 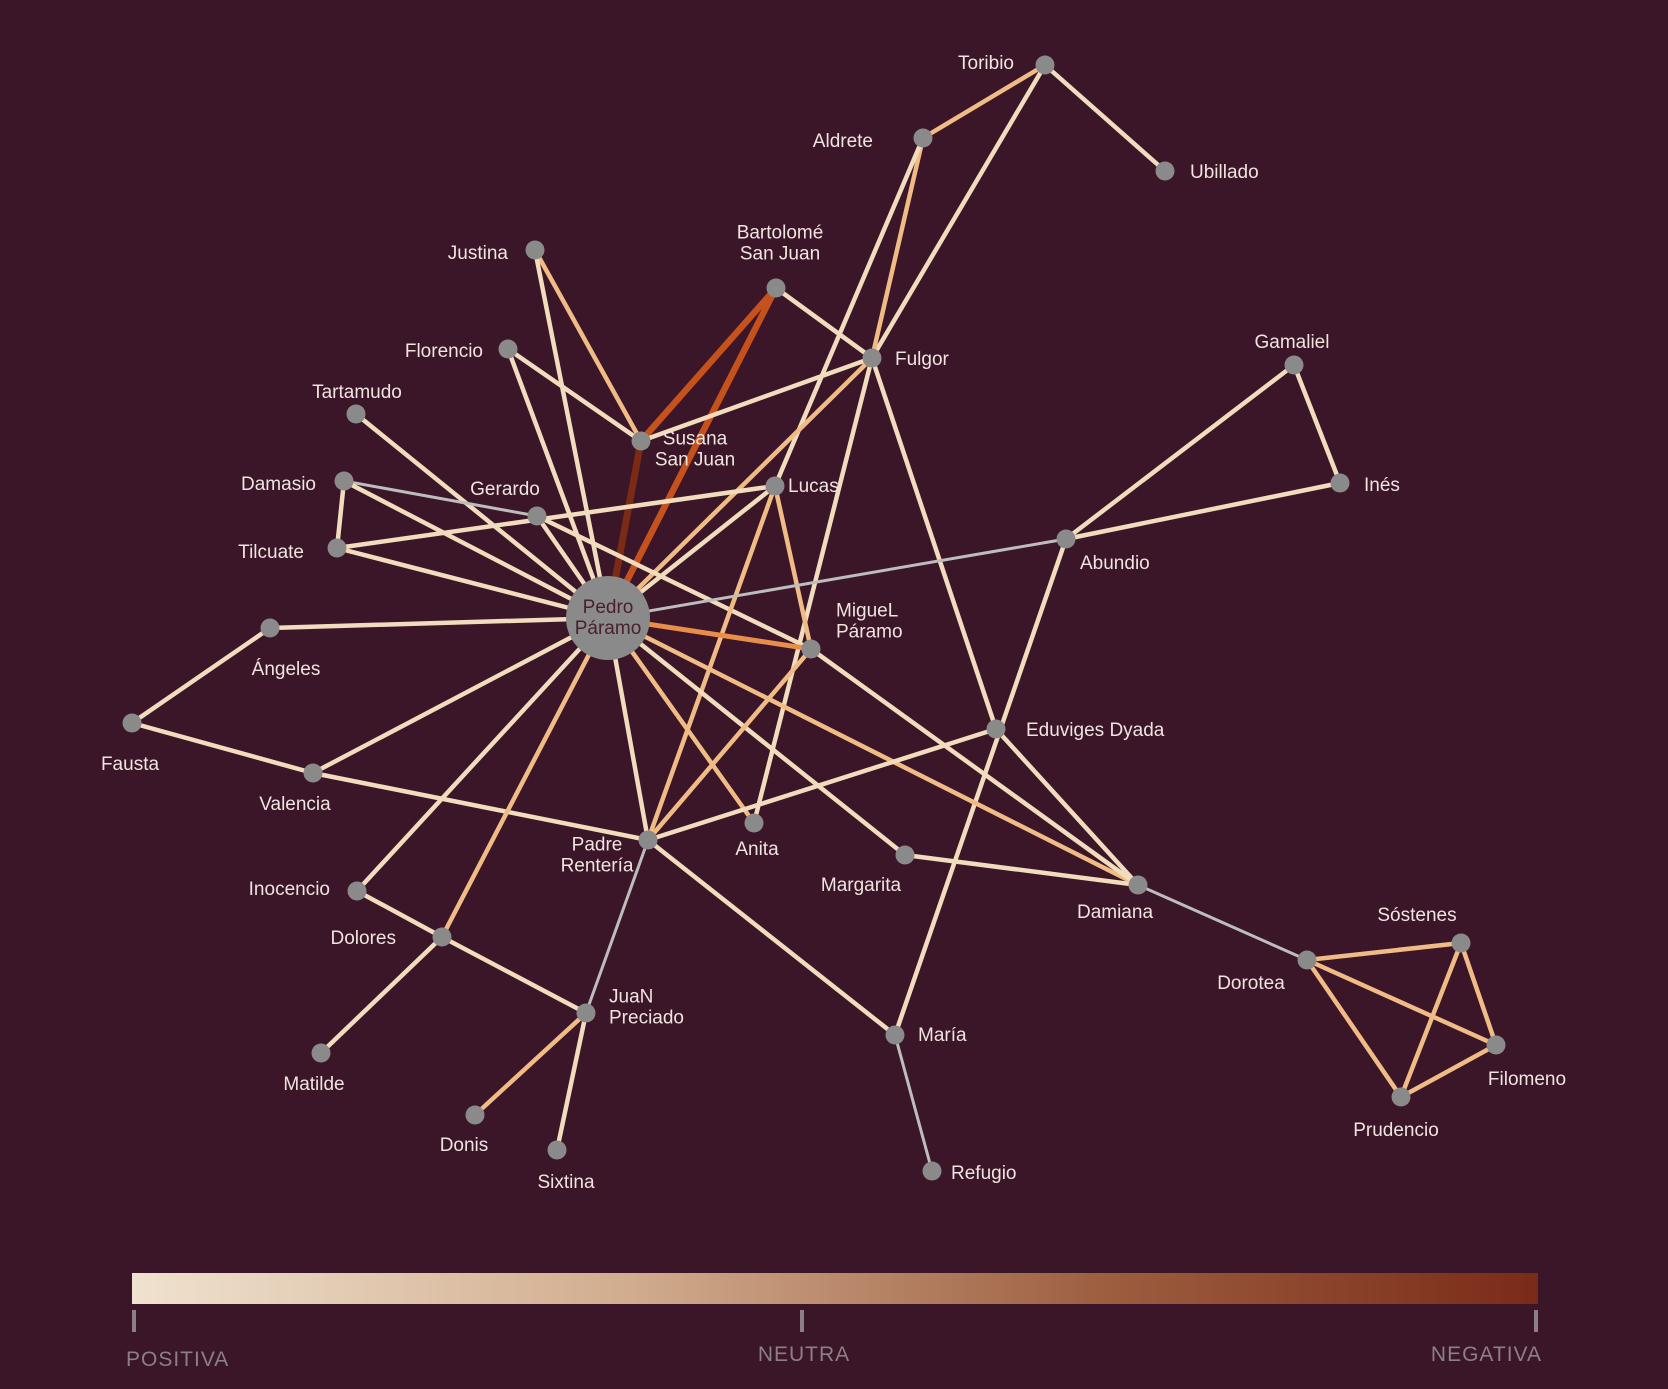 What do you see at coordinates (597, 845) in the screenshot?
I see `node-label-line: Padre` at bounding box center [597, 845].